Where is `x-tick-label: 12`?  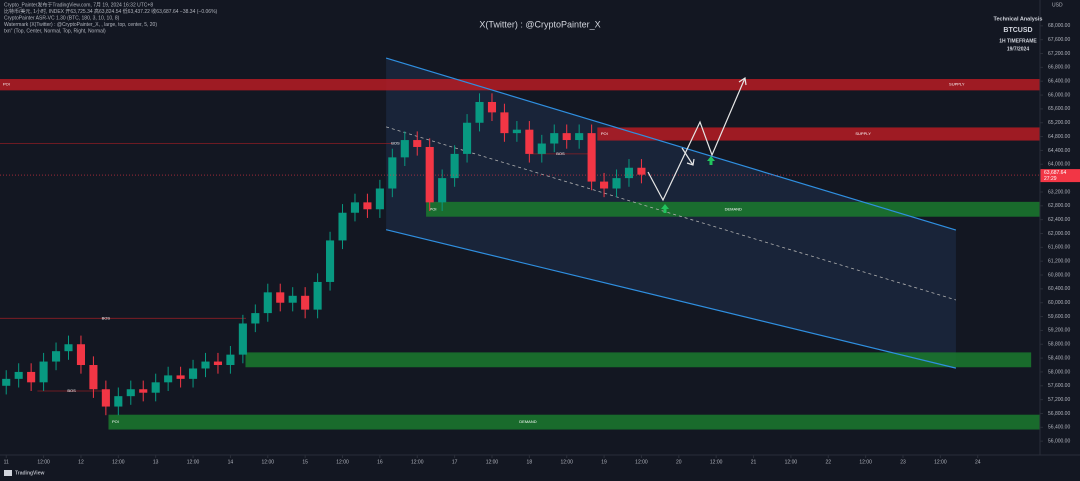 x-tick-label: 12 is located at coordinates (81, 462).